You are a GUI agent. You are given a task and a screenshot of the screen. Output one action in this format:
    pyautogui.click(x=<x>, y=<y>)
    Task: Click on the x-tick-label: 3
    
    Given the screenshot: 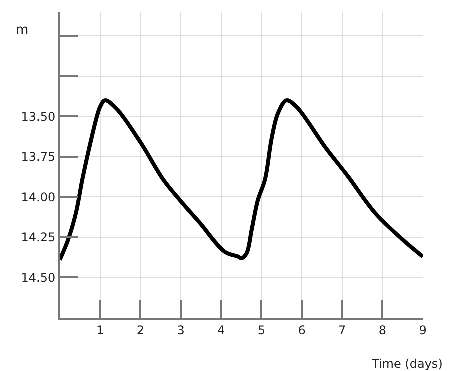 What is the action you would take?
    pyautogui.click(x=181, y=330)
    